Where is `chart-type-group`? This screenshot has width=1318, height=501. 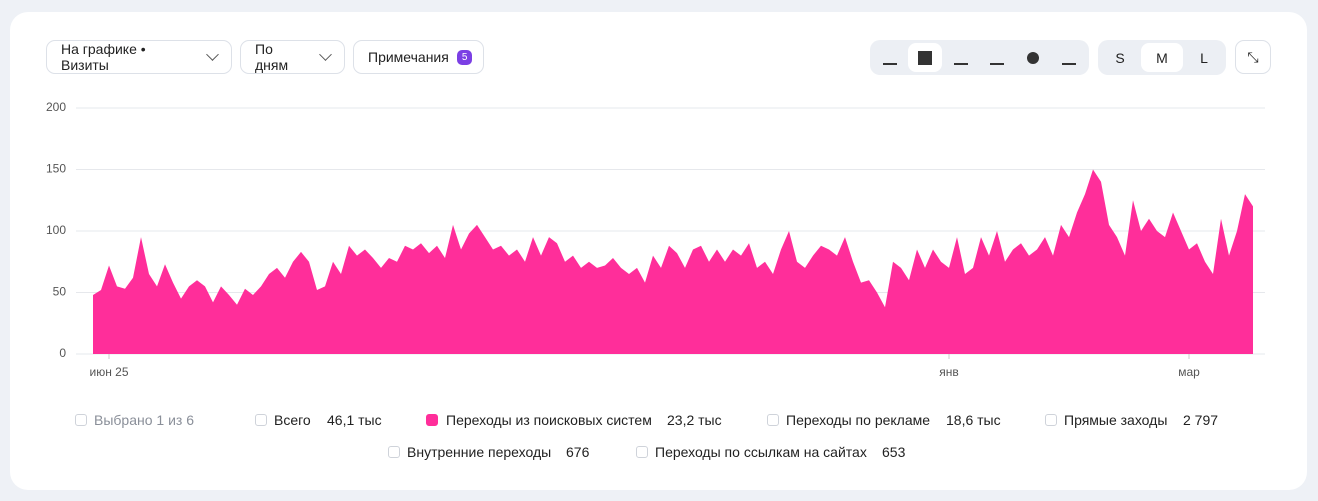
chart-type-group is located at coordinates (979, 57).